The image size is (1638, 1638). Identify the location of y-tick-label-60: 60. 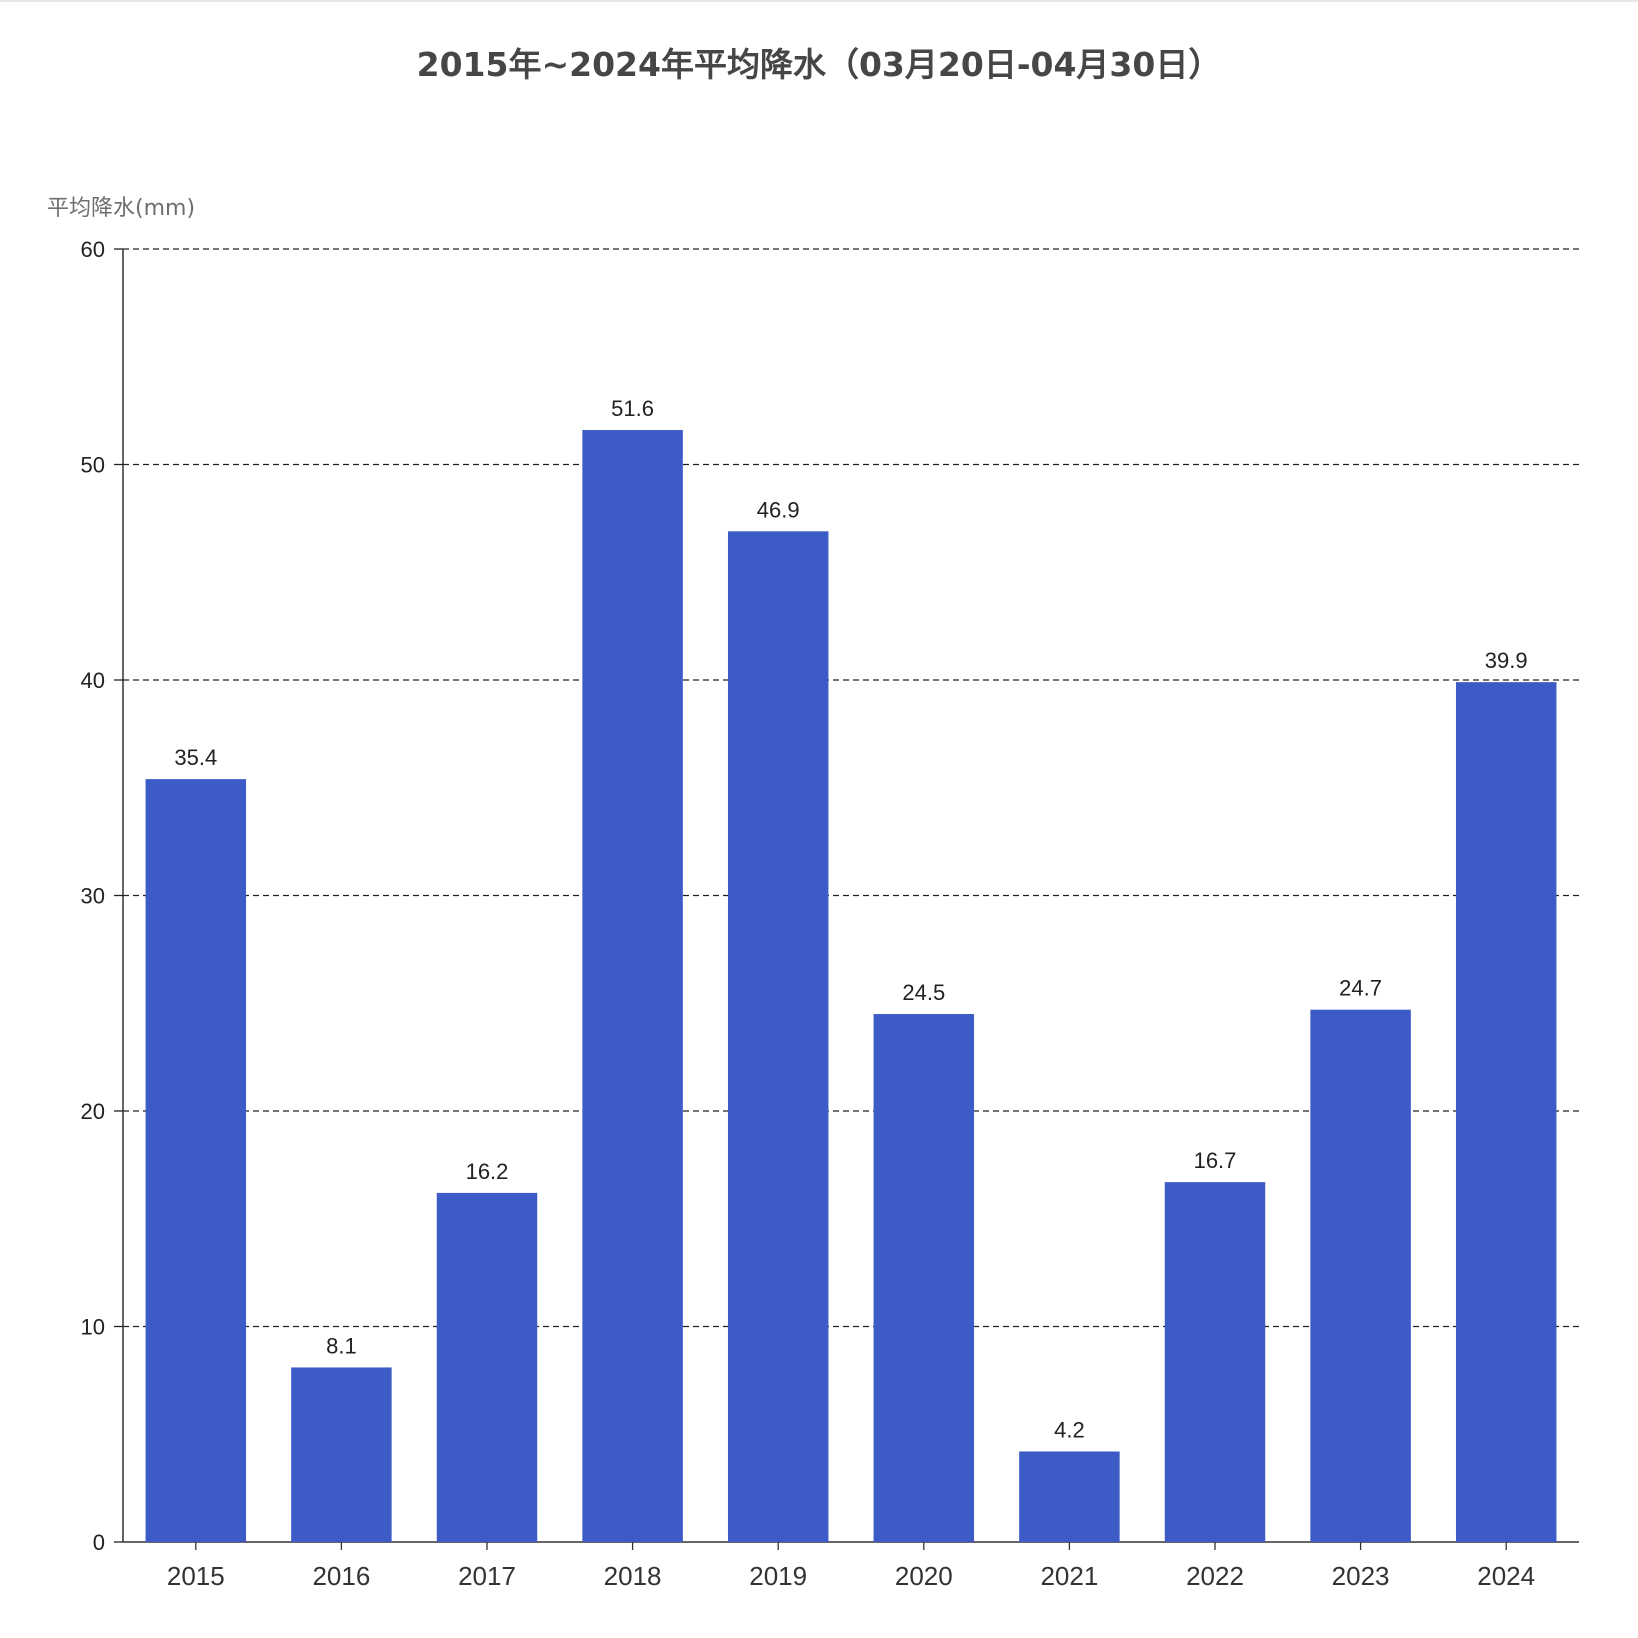
(93, 249).